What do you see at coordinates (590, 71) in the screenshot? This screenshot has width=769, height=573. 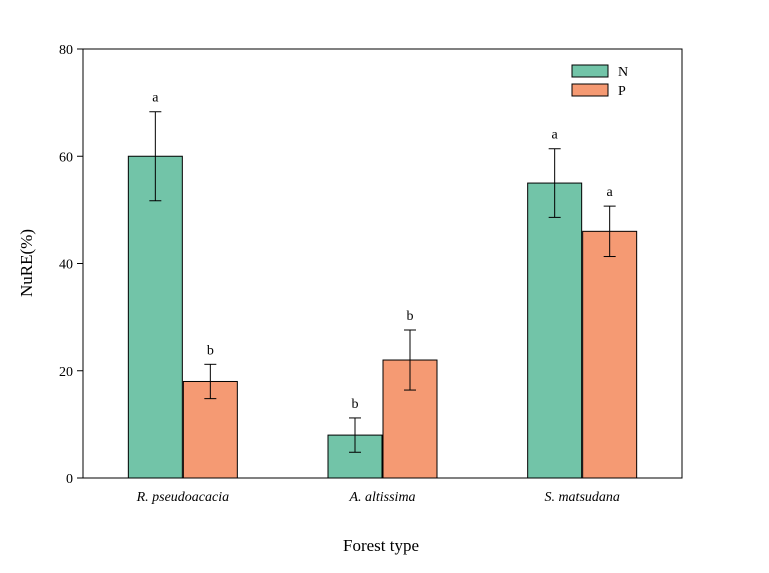 I see `legend-swatch-n` at bounding box center [590, 71].